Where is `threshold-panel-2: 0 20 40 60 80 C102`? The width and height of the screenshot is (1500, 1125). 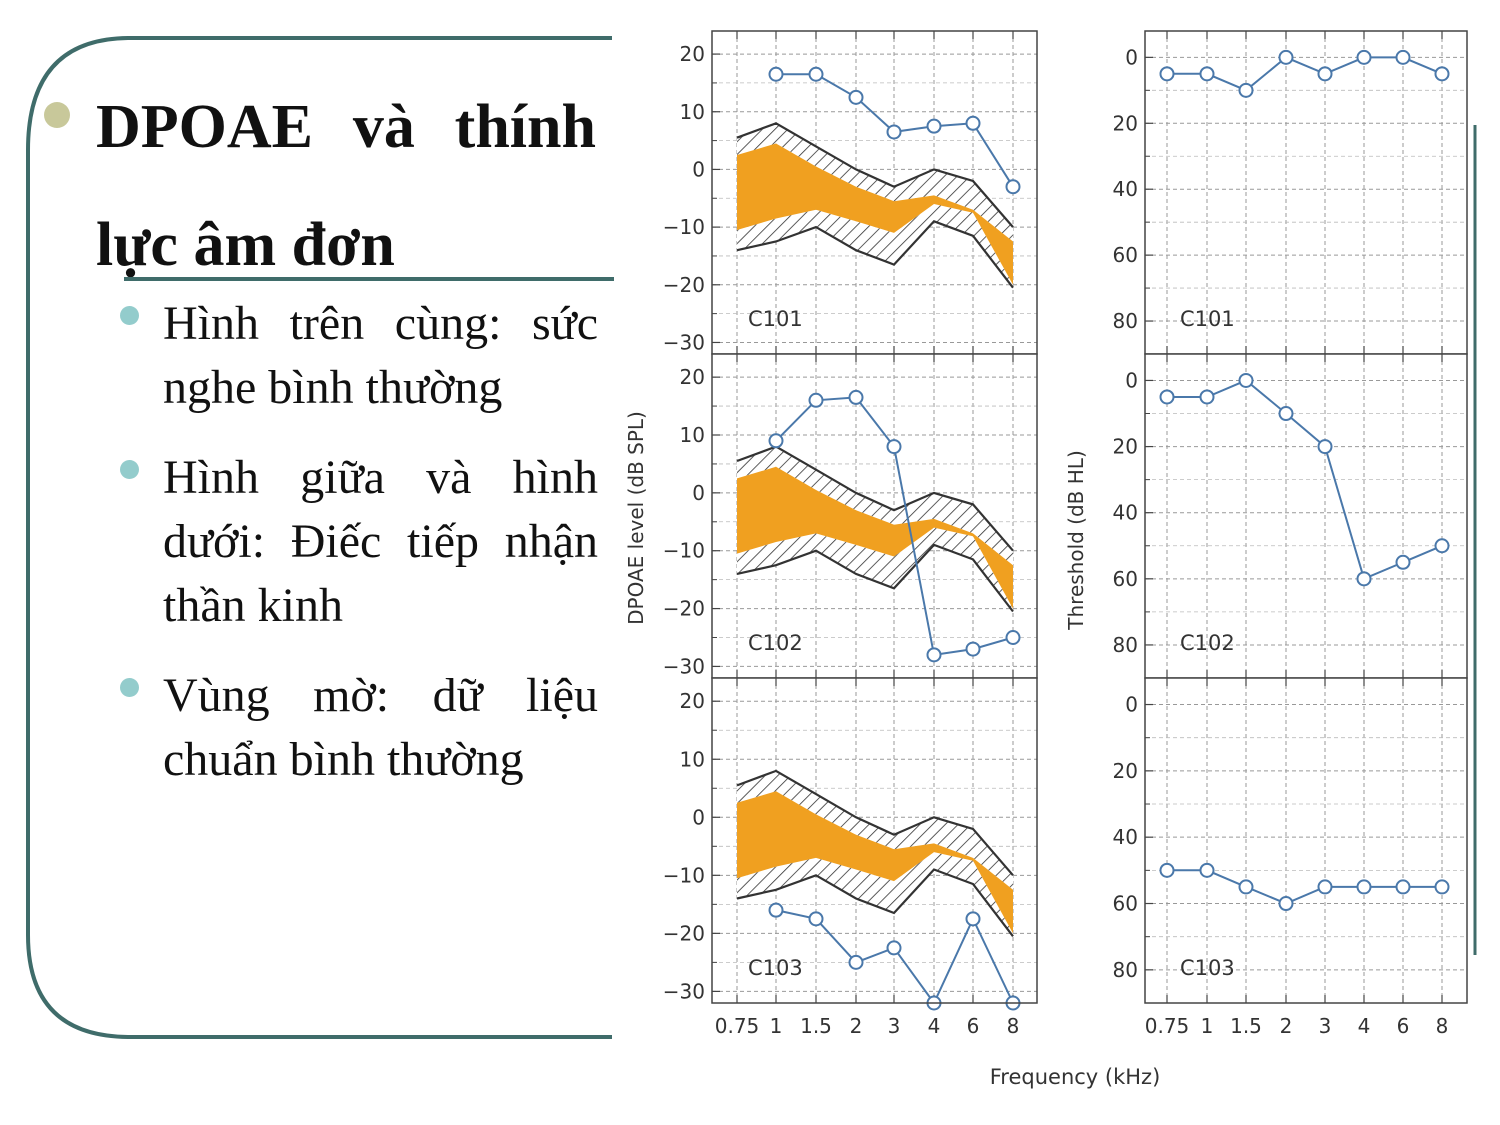 threshold-panel-2: 0 20 40 60 80 C102 is located at coordinates (1290, 516).